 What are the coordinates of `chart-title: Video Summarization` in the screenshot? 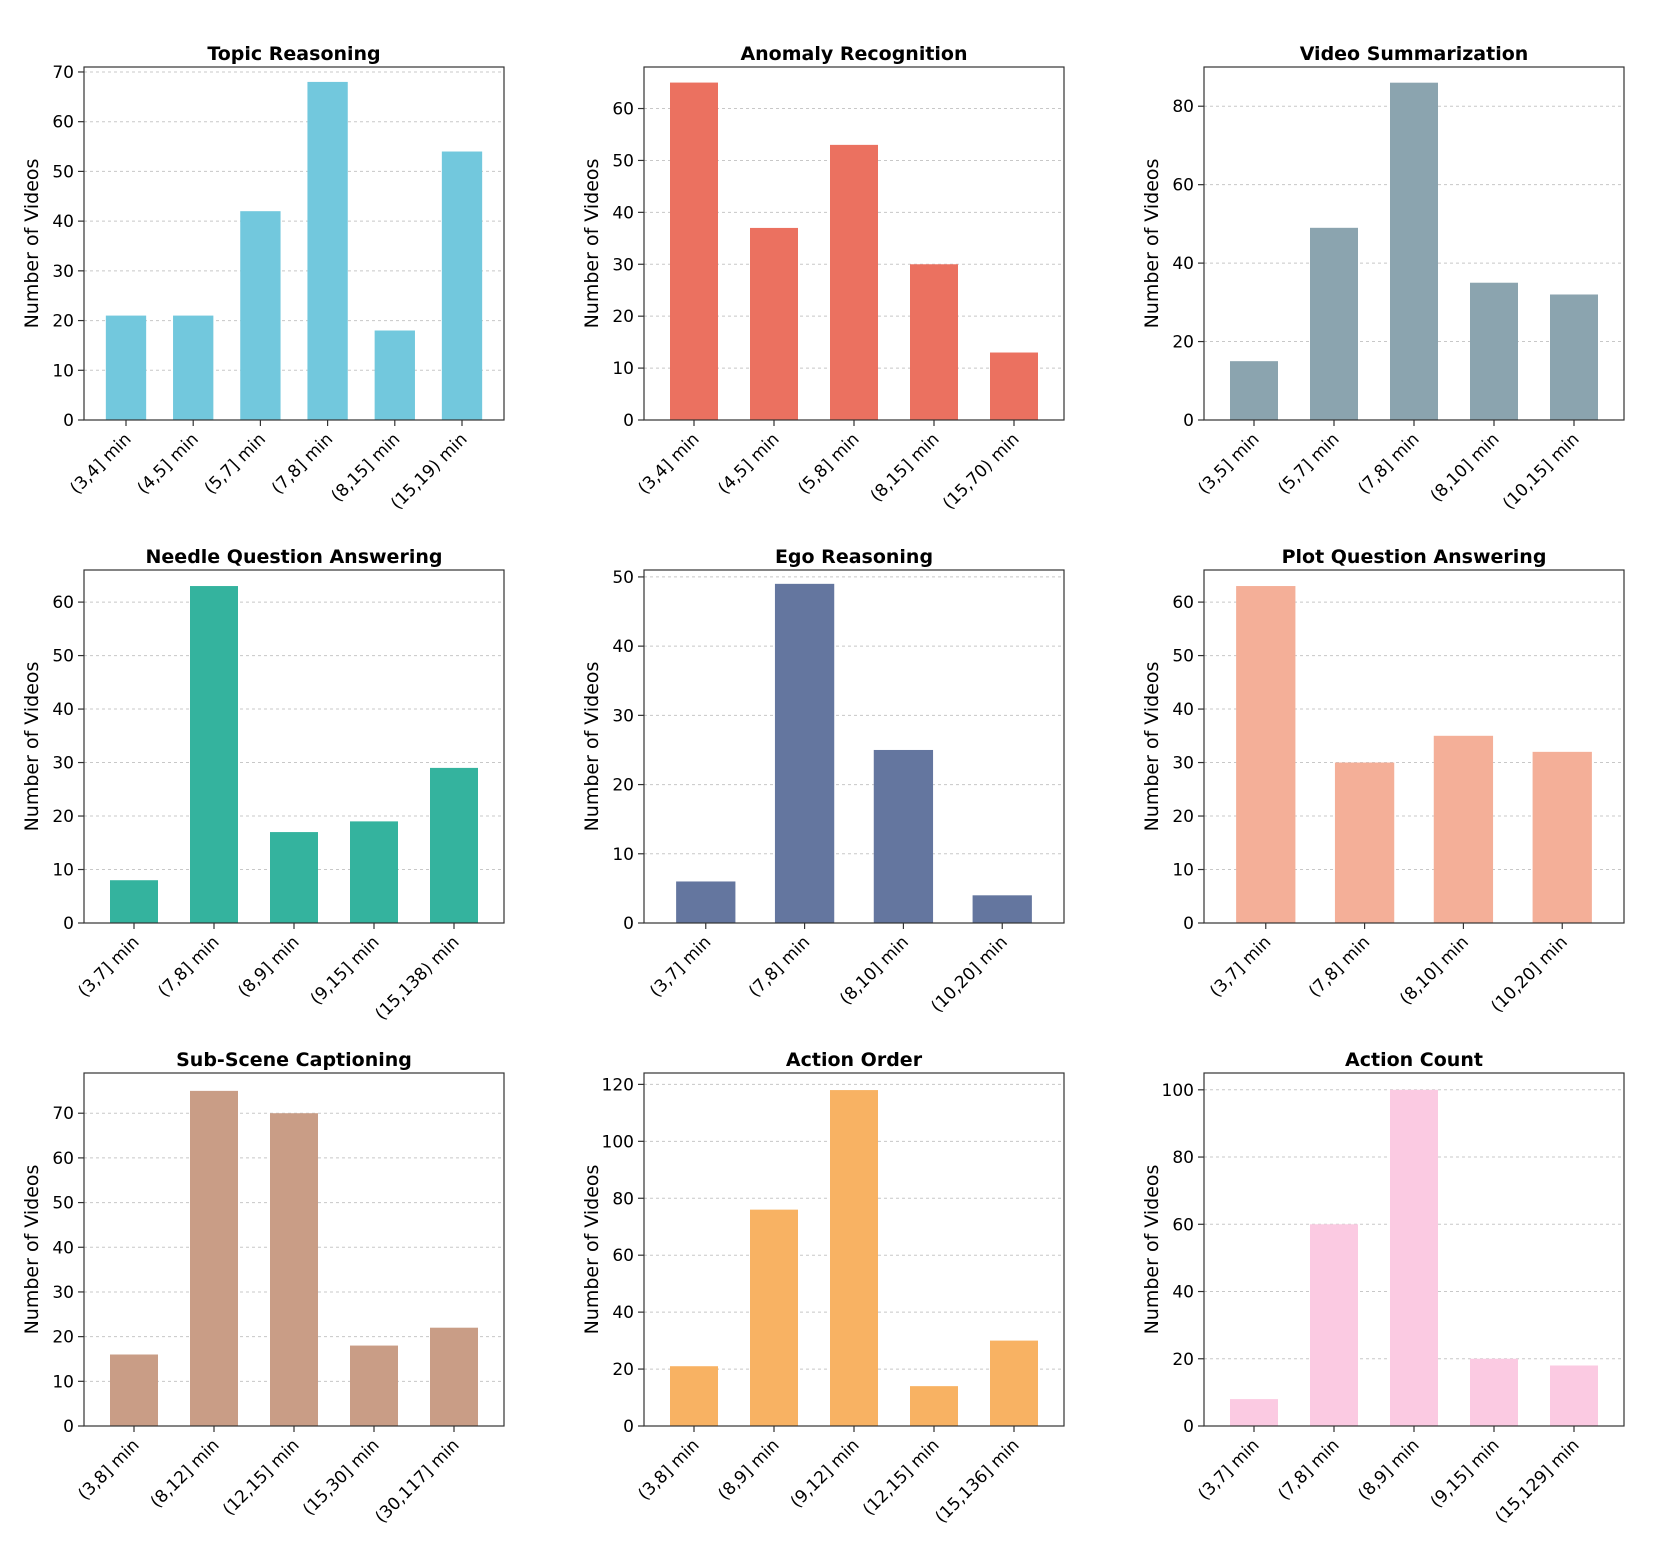 It's located at (1414, 54).